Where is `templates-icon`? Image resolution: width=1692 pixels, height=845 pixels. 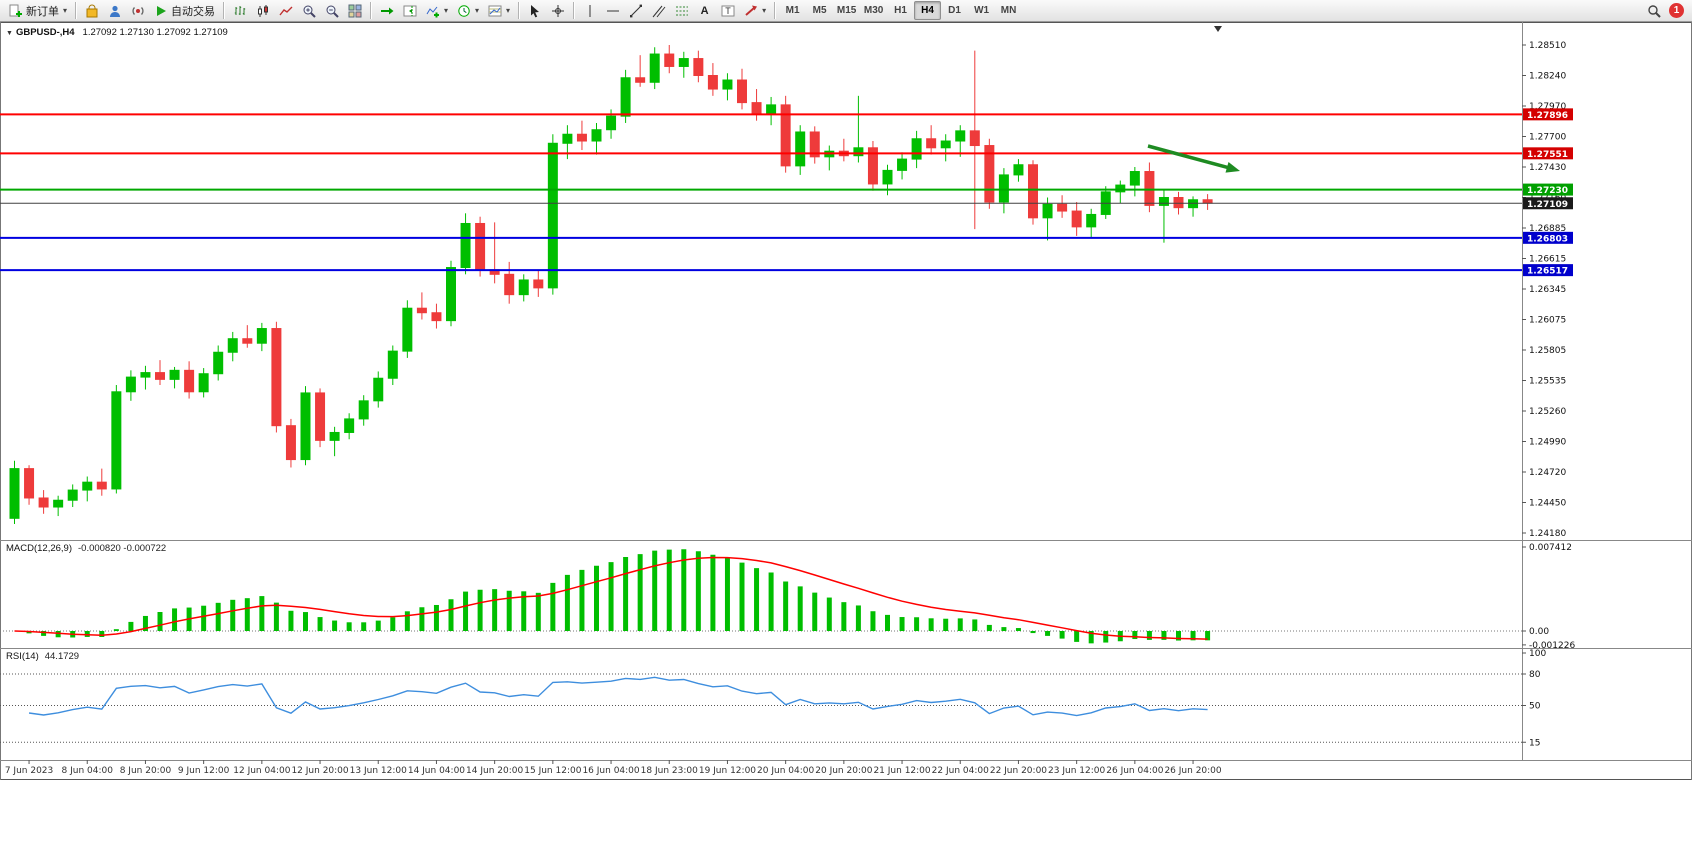
templates-icon is located at coordinates (494, 10).